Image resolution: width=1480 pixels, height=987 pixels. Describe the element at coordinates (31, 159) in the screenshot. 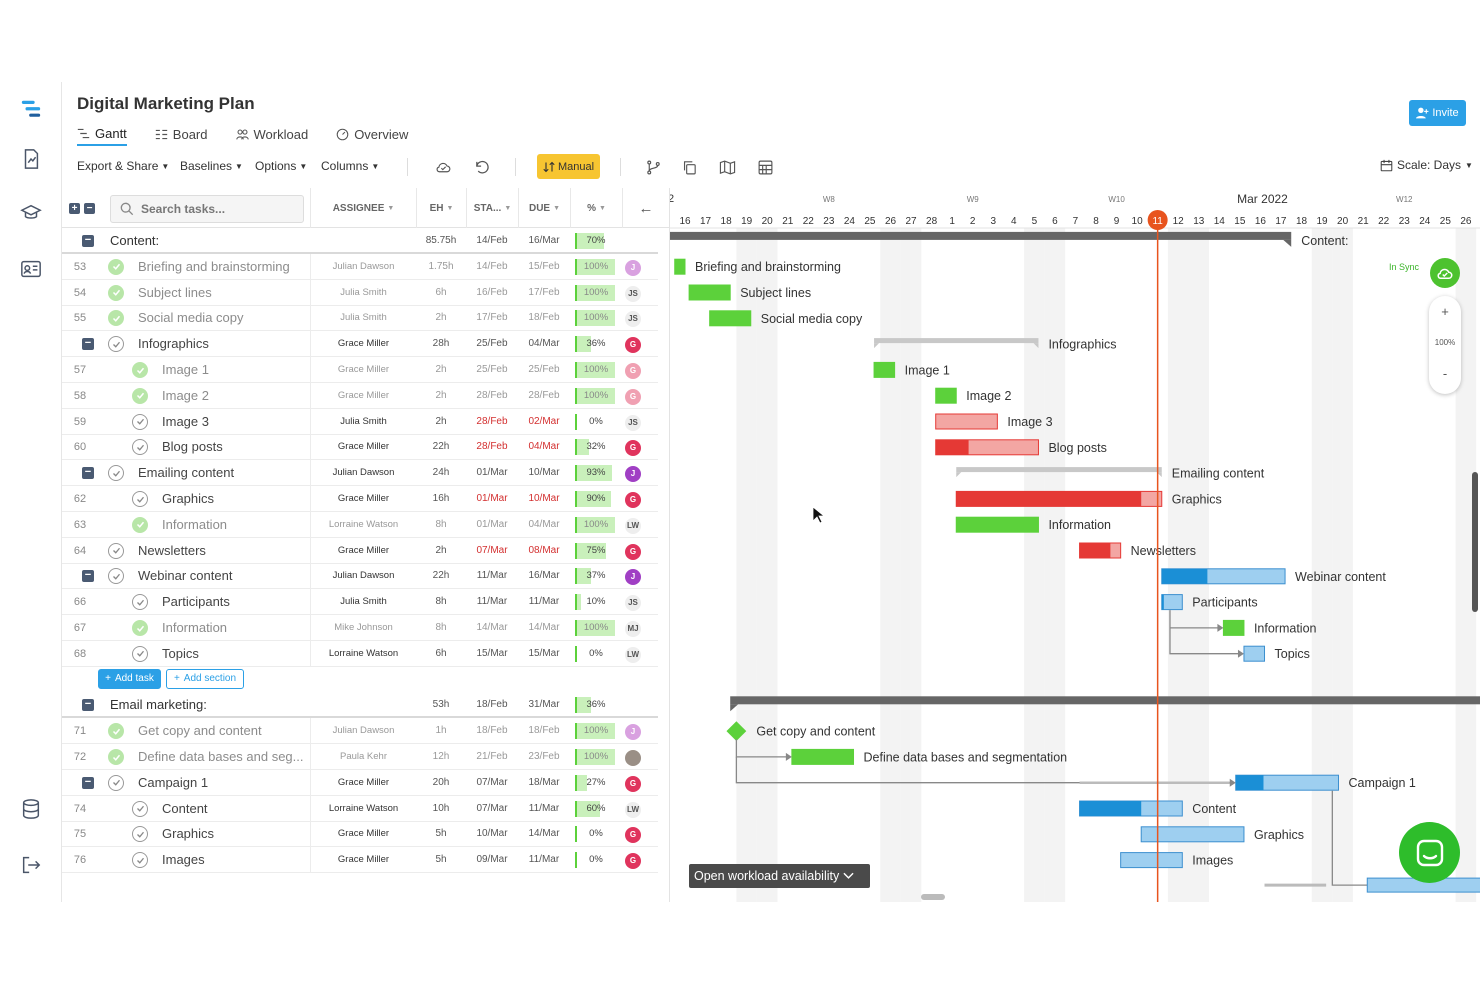

I see `reports-icon` at that location.